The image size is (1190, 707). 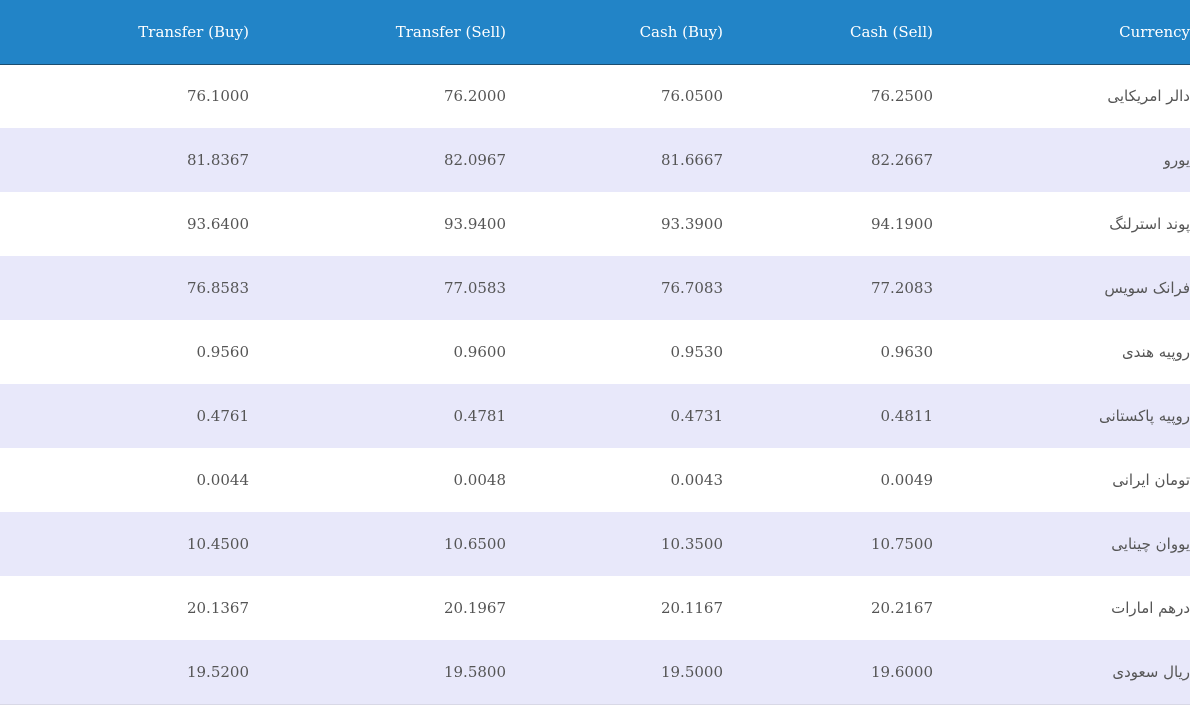 I want to click on cell-cash-buy: 0.4731, so click(x=697, y=416).